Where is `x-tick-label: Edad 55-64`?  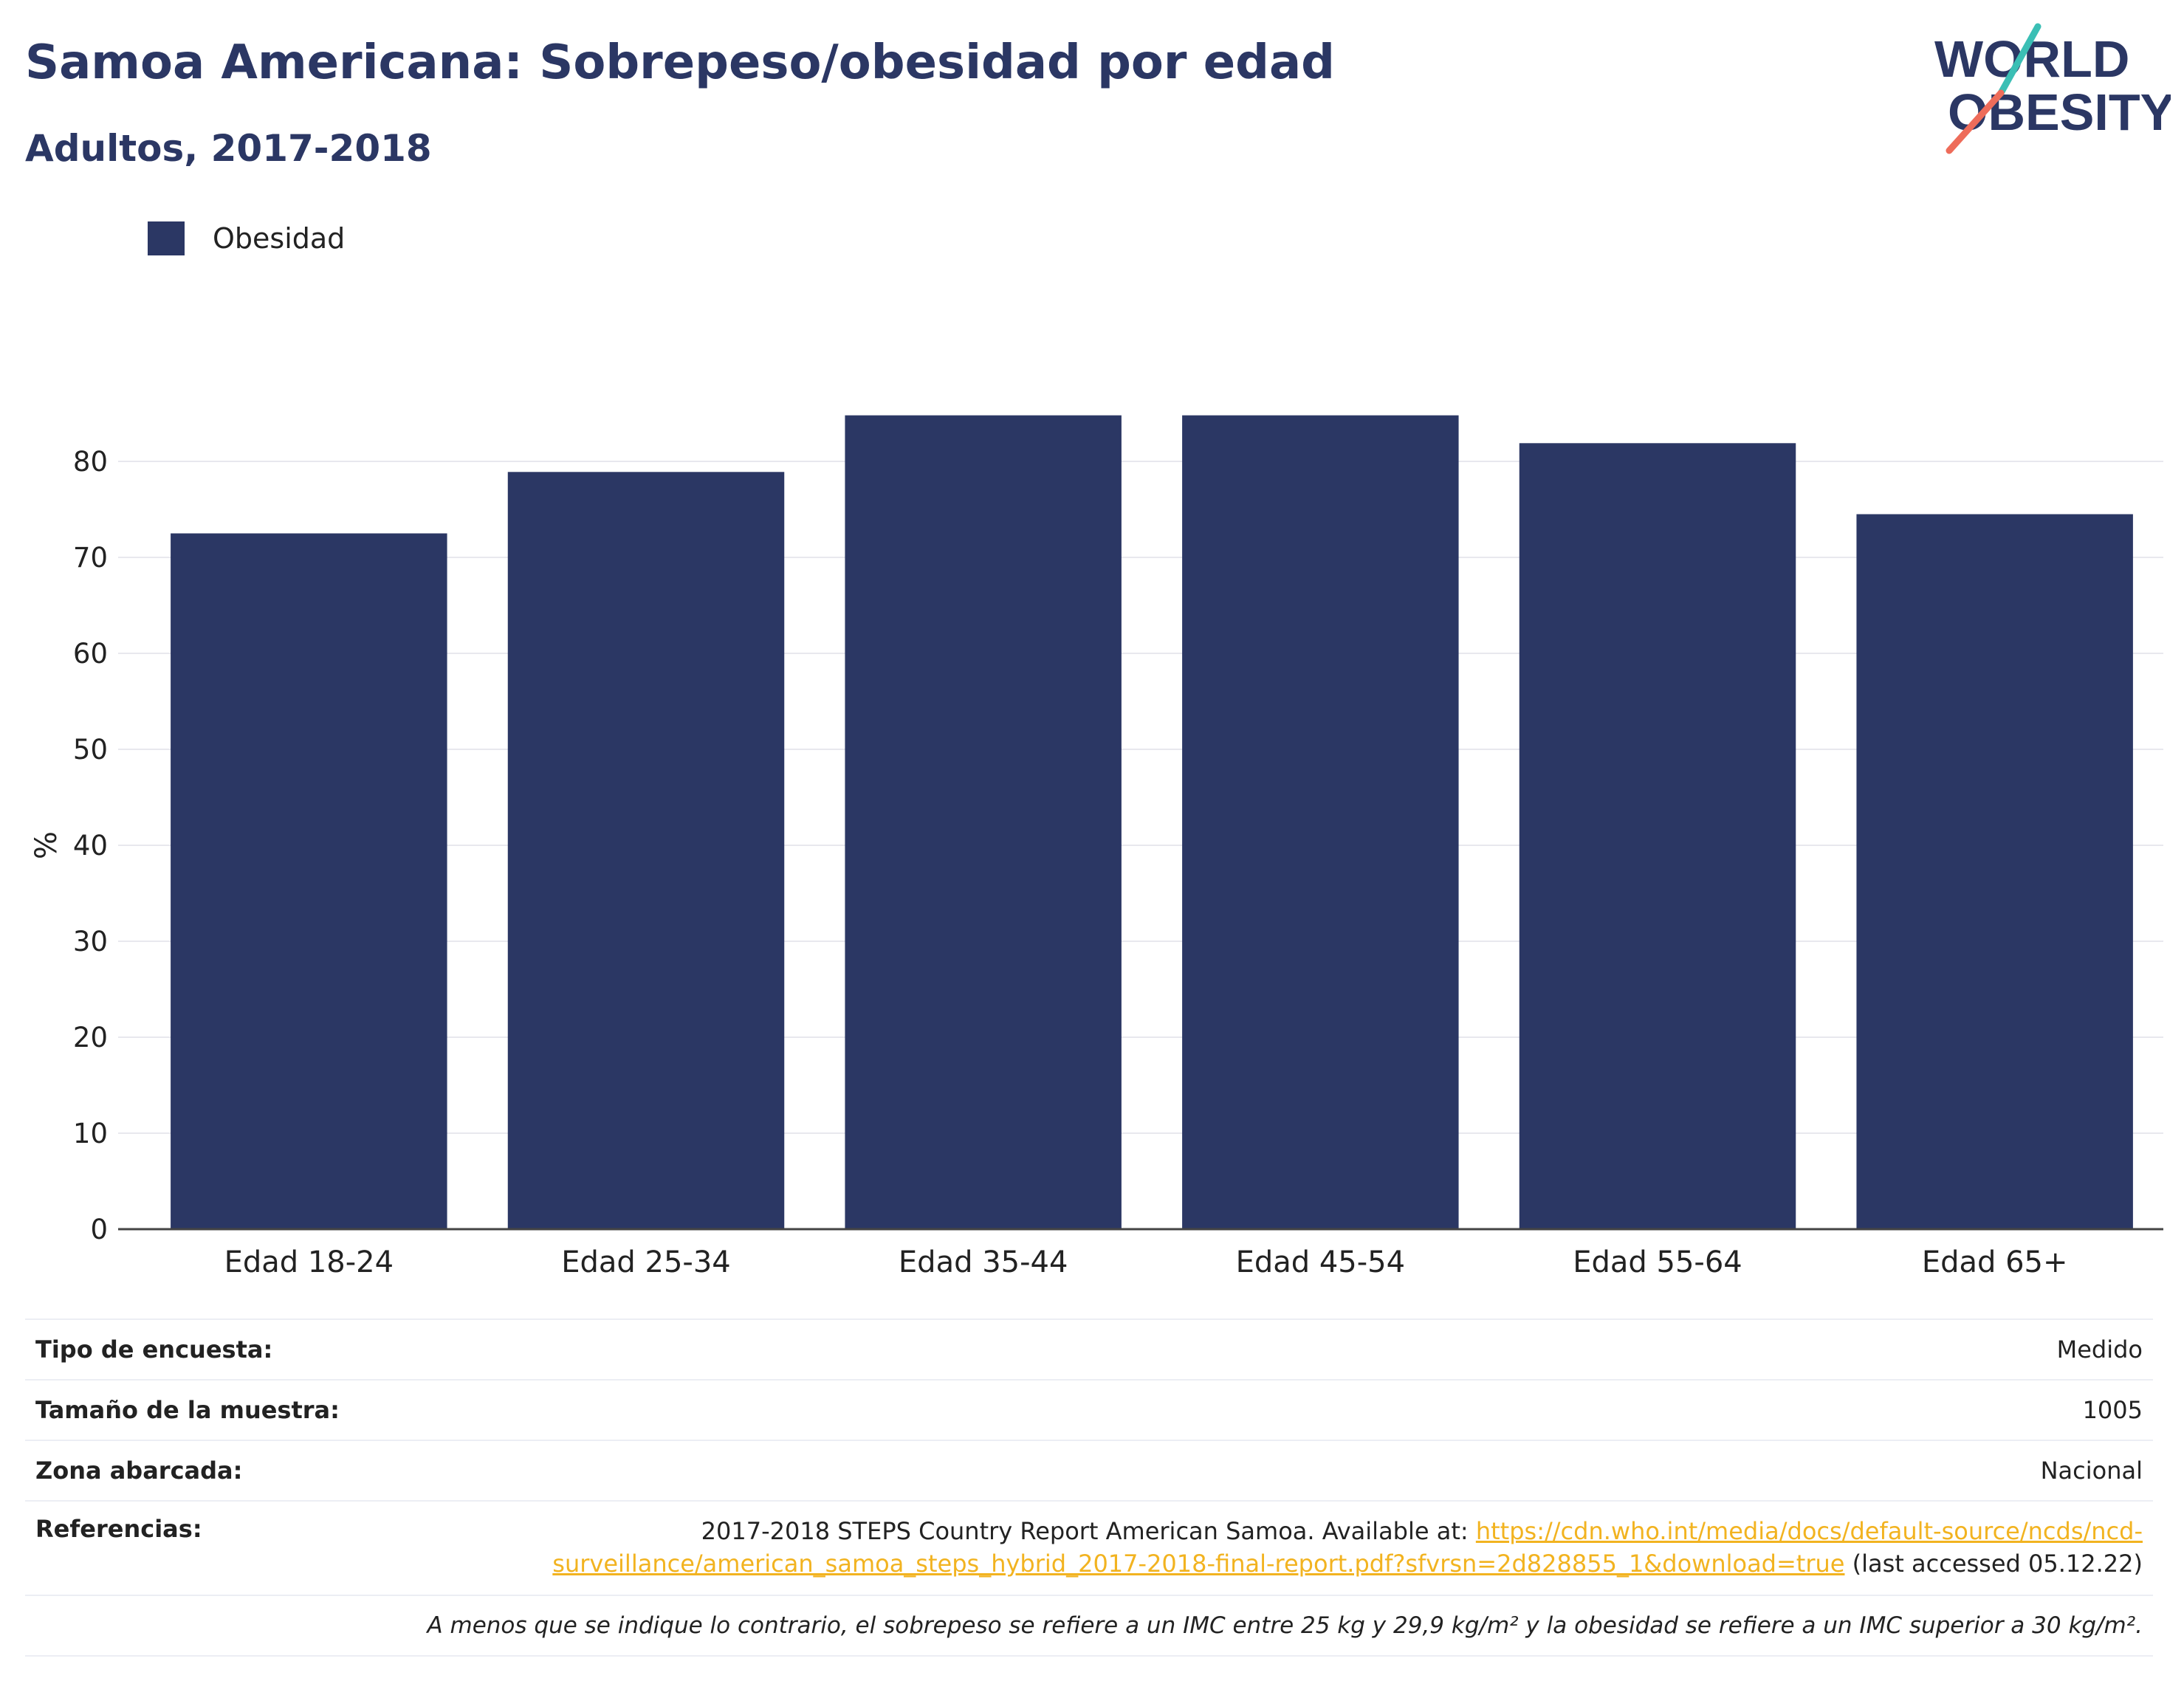 x-tick-label: Edad 55-64 is located at coordinates (1657, 1262).